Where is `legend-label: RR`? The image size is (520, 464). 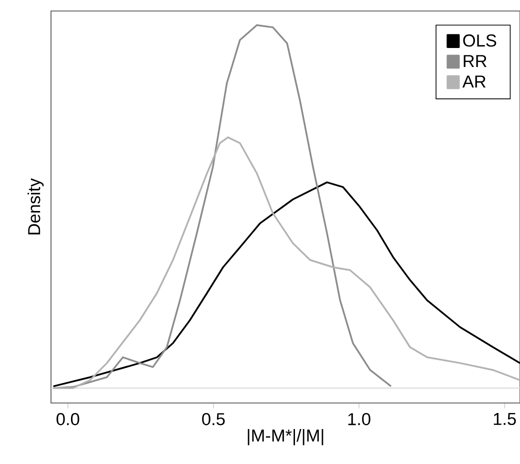
legend-label: RR is located at coordinates (475, 61).